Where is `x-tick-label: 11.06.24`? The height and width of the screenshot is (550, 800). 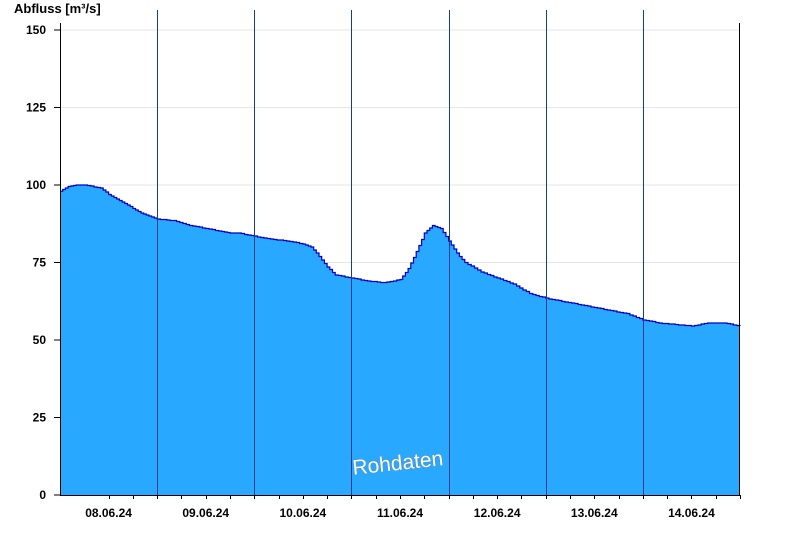 x-tick-label: 11.06.24 is located at coordinates (400, 513).